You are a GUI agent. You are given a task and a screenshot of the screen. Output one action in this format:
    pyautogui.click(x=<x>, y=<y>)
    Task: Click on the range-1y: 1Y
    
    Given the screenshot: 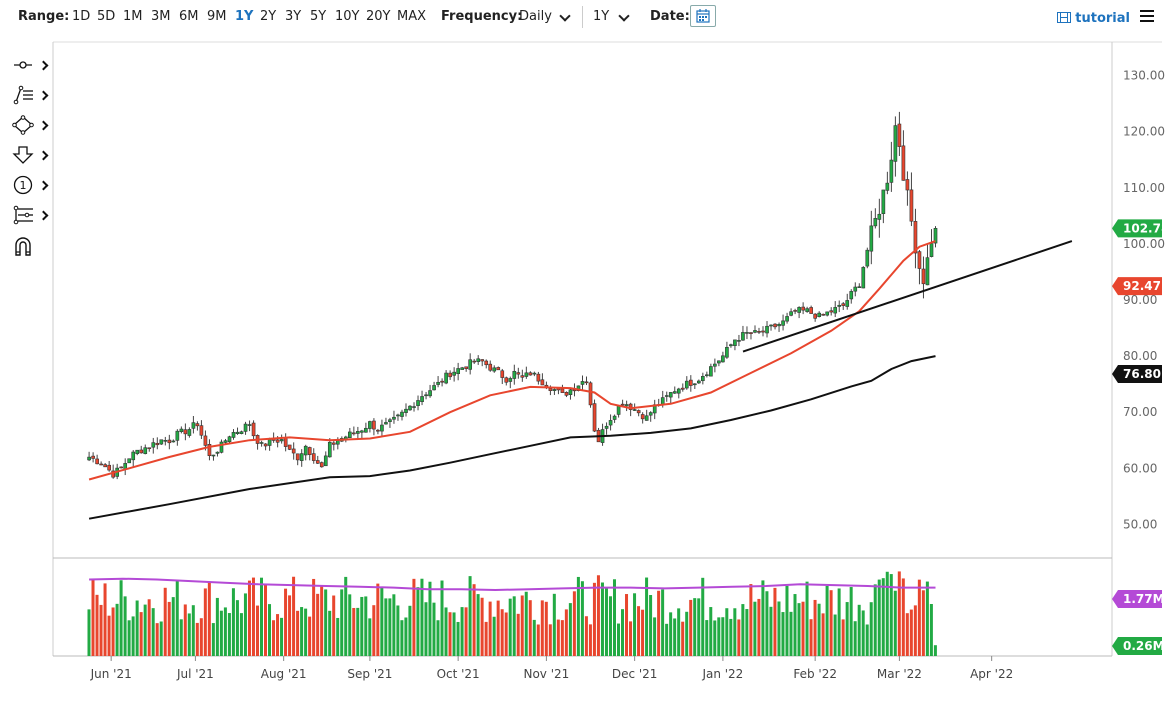 What is the action you would take?
    pyautogui.click(x=244, y=16)
    